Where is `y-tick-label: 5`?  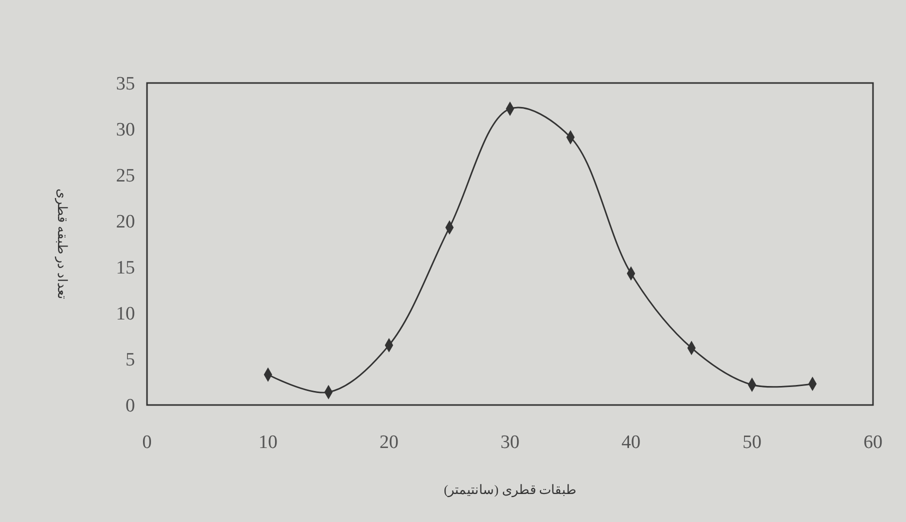
y-tick-label: 5 is located at coordinates (130, 360).